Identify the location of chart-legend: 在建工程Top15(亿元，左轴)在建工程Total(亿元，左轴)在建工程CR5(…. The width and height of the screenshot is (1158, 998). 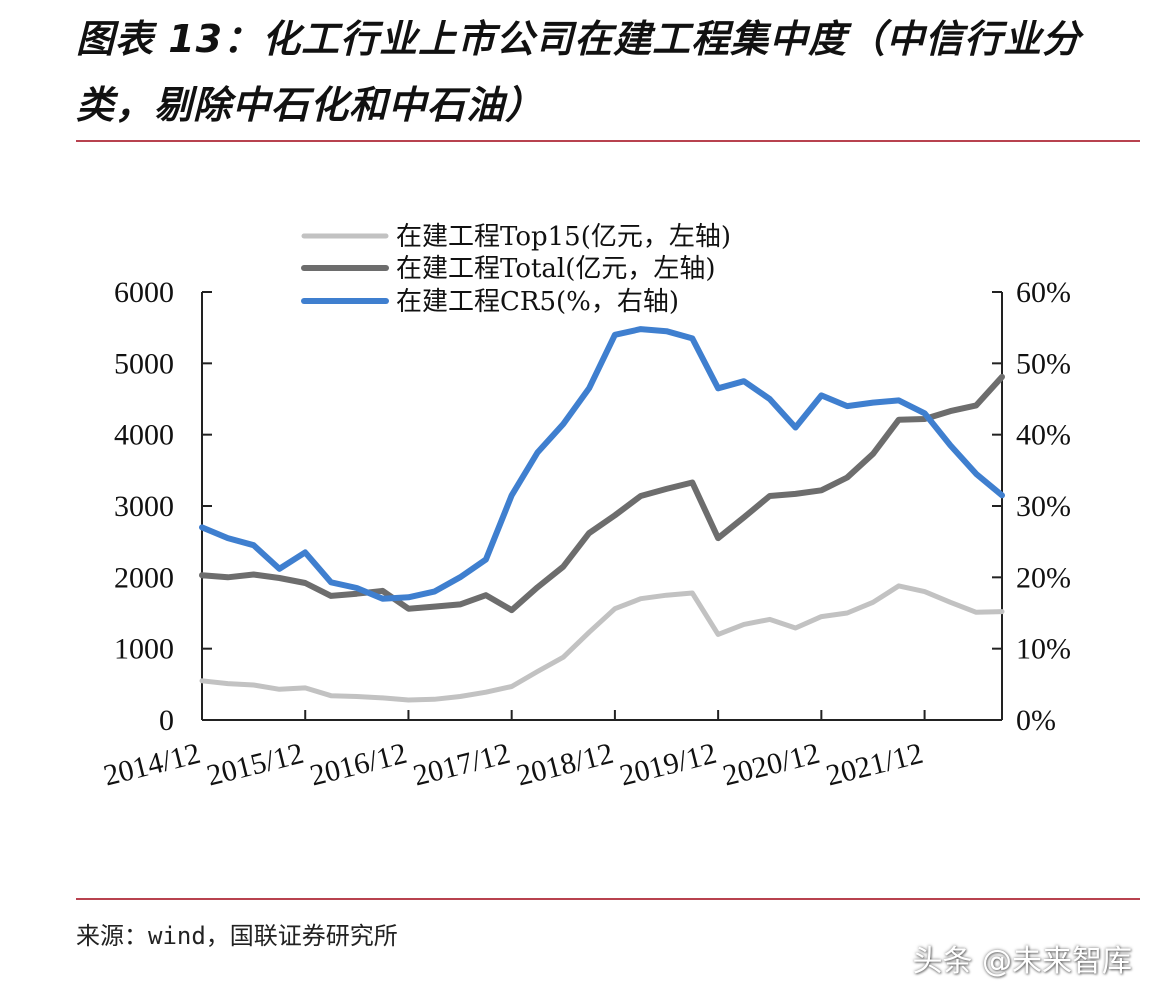
(516, 269).